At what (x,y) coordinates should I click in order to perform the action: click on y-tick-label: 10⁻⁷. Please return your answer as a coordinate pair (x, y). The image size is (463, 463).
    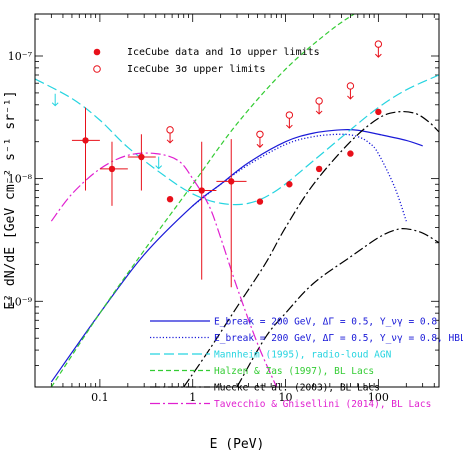
    Looking at the image, I should click on (20, 56).